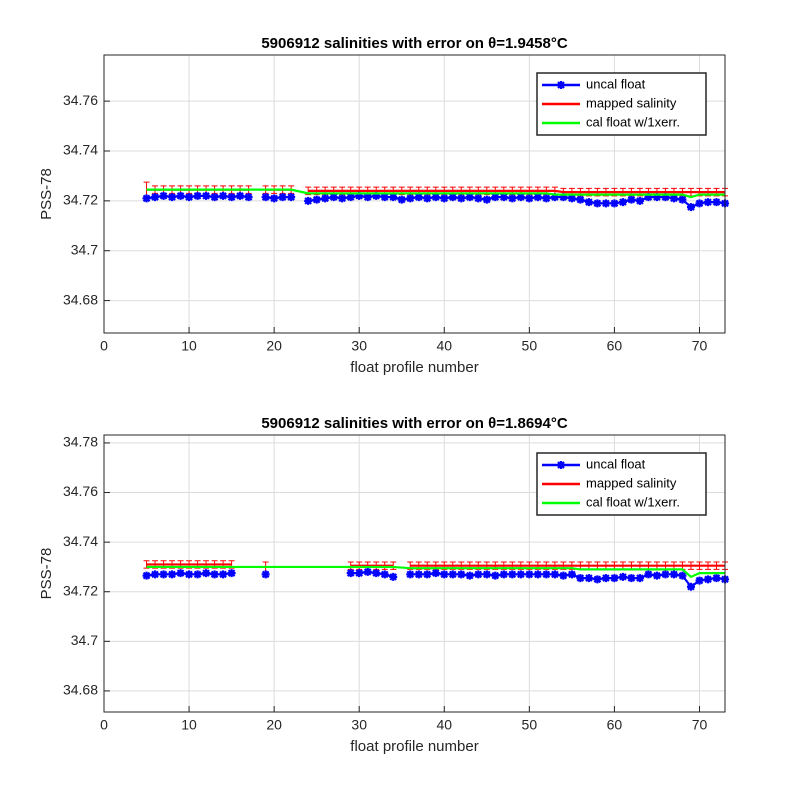 The width and height of the screenshot is (800, 800). What do you see at coordinates (104, 346) in the screenshot?
I see `x-tick-label: 0` at bounding box center [104, 346].